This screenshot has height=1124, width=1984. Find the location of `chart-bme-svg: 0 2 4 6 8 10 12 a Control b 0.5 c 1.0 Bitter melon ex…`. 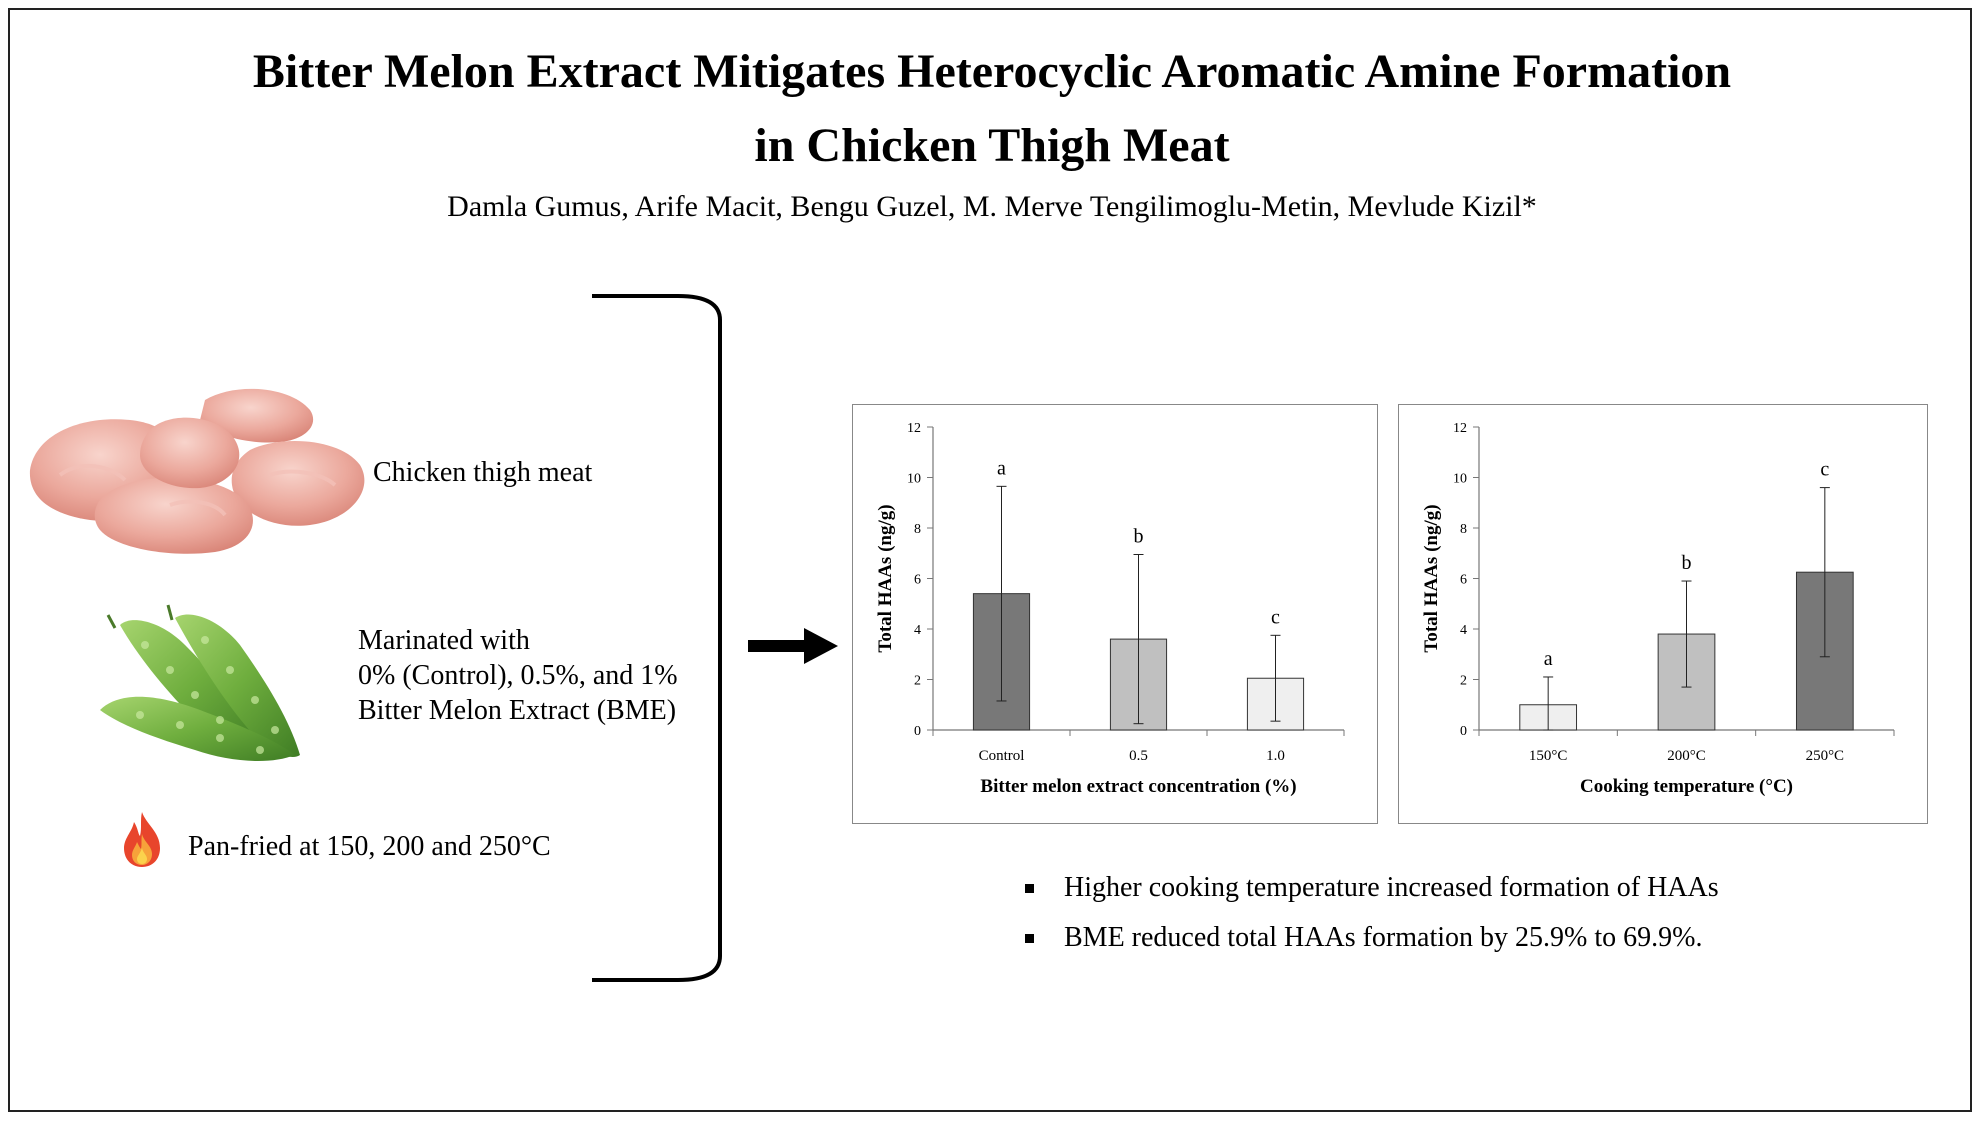

chart-bme-svg: 0 2 4 6 8 10 12 a Control b 0.5 c 1.0 Bitter melon ex… is located at coordinates (1110, 609).